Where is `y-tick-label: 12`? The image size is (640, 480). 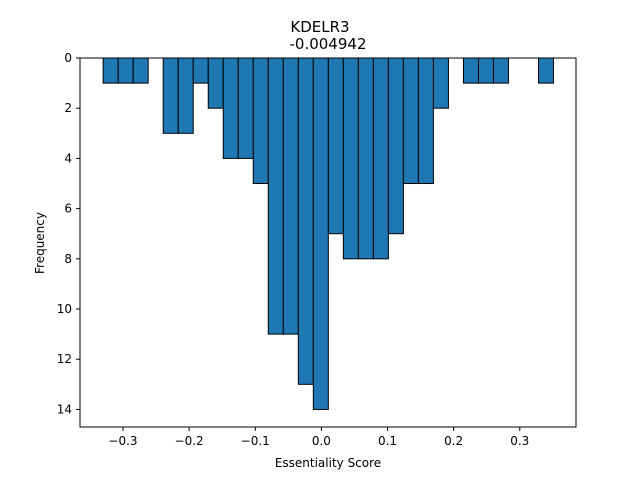 y-tick-label: 12 is located at coordinates (64, 359).